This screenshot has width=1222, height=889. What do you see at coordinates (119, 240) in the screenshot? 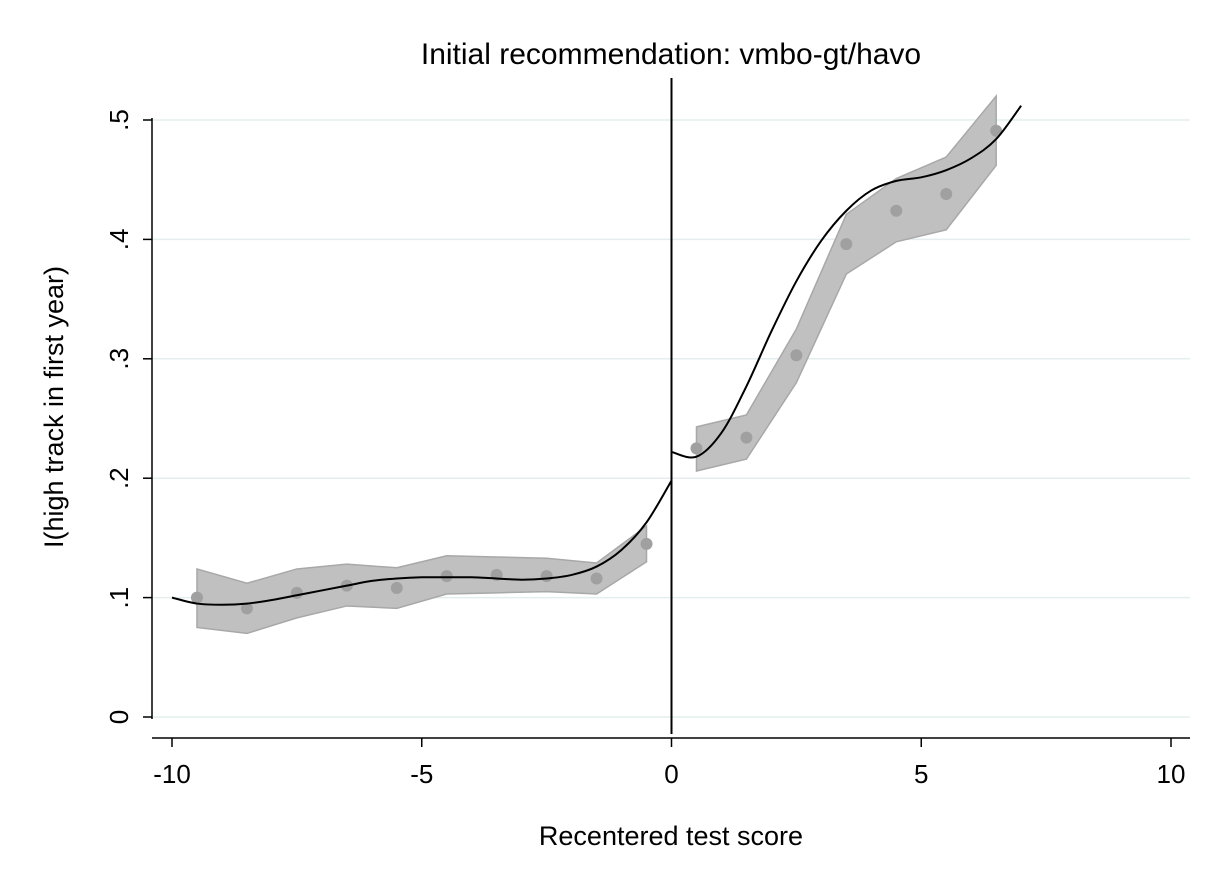
I see `y-tick-label: .4` at bounding box center [119, 240].